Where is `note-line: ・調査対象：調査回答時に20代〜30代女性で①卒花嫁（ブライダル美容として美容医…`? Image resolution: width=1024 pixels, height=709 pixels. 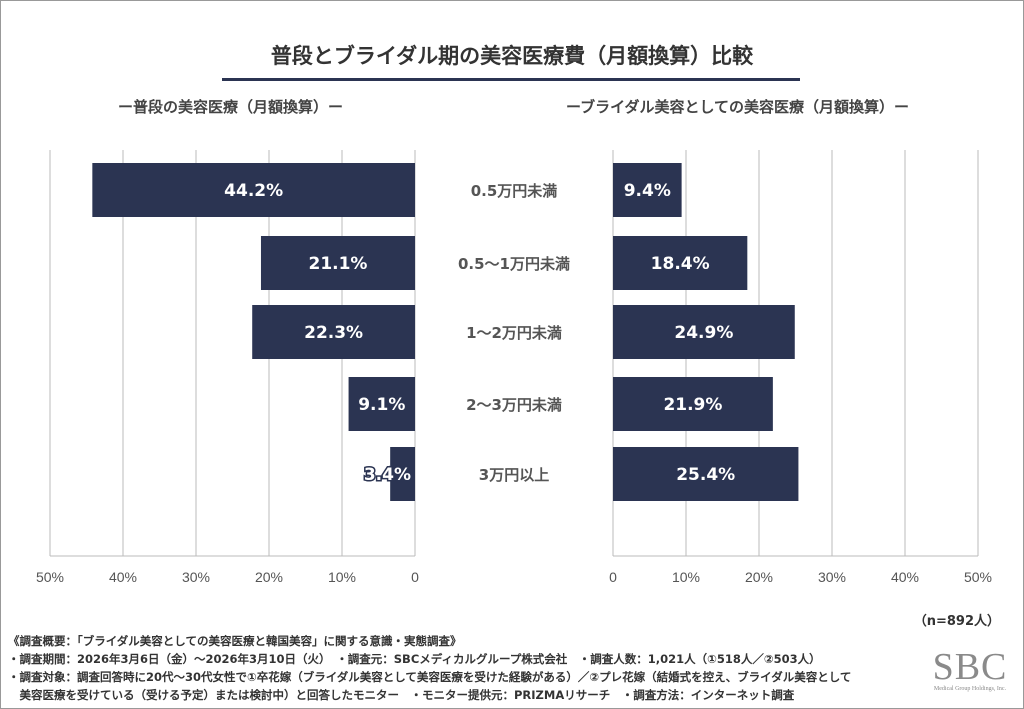
note-line: ・調査対象：調査回答時に20代〜30代女性で①卒花嫁（ブライダル美容として美容医… is located at coordinates (430, 677).